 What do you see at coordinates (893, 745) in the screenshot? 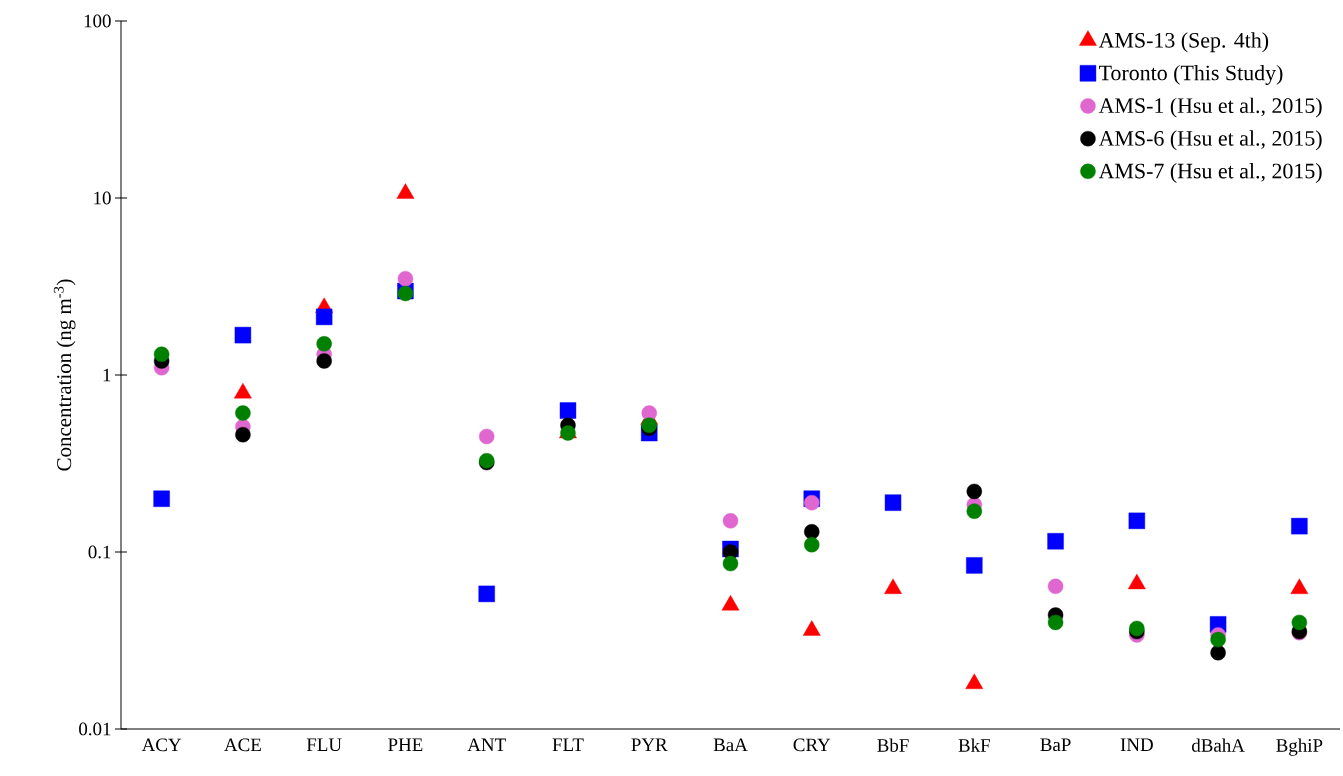
I see `x-tick-label: BbF` at bounding box center [893, 745].